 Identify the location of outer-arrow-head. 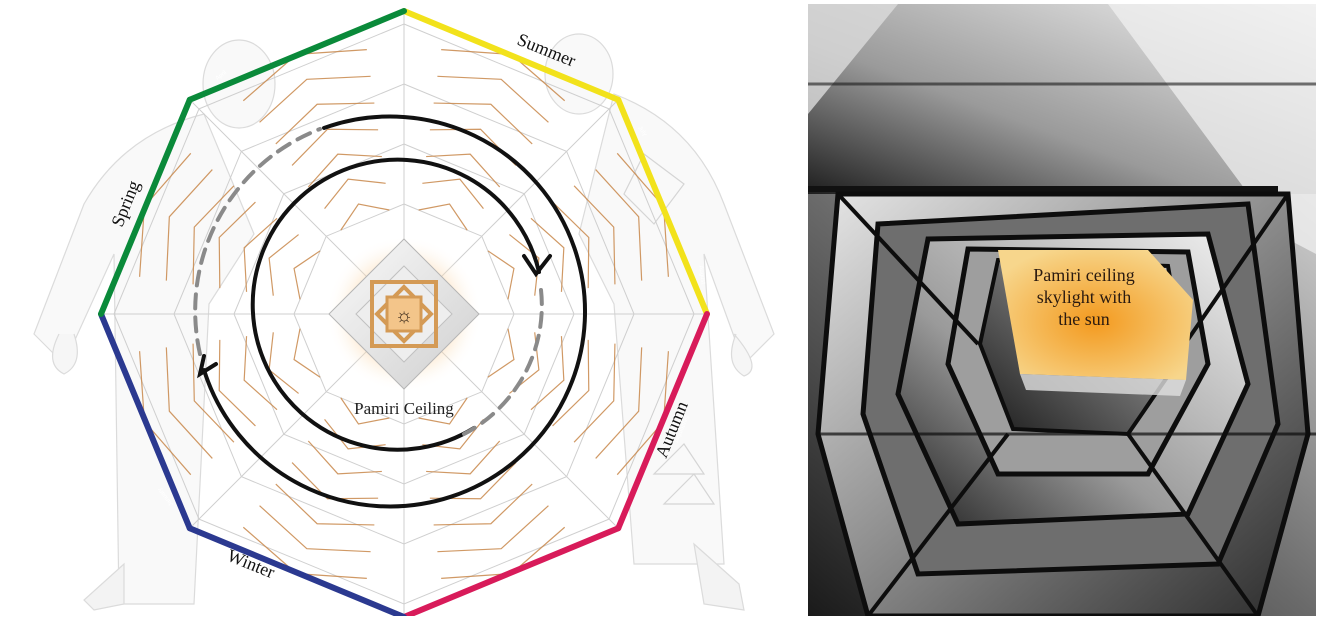
(207, 366).